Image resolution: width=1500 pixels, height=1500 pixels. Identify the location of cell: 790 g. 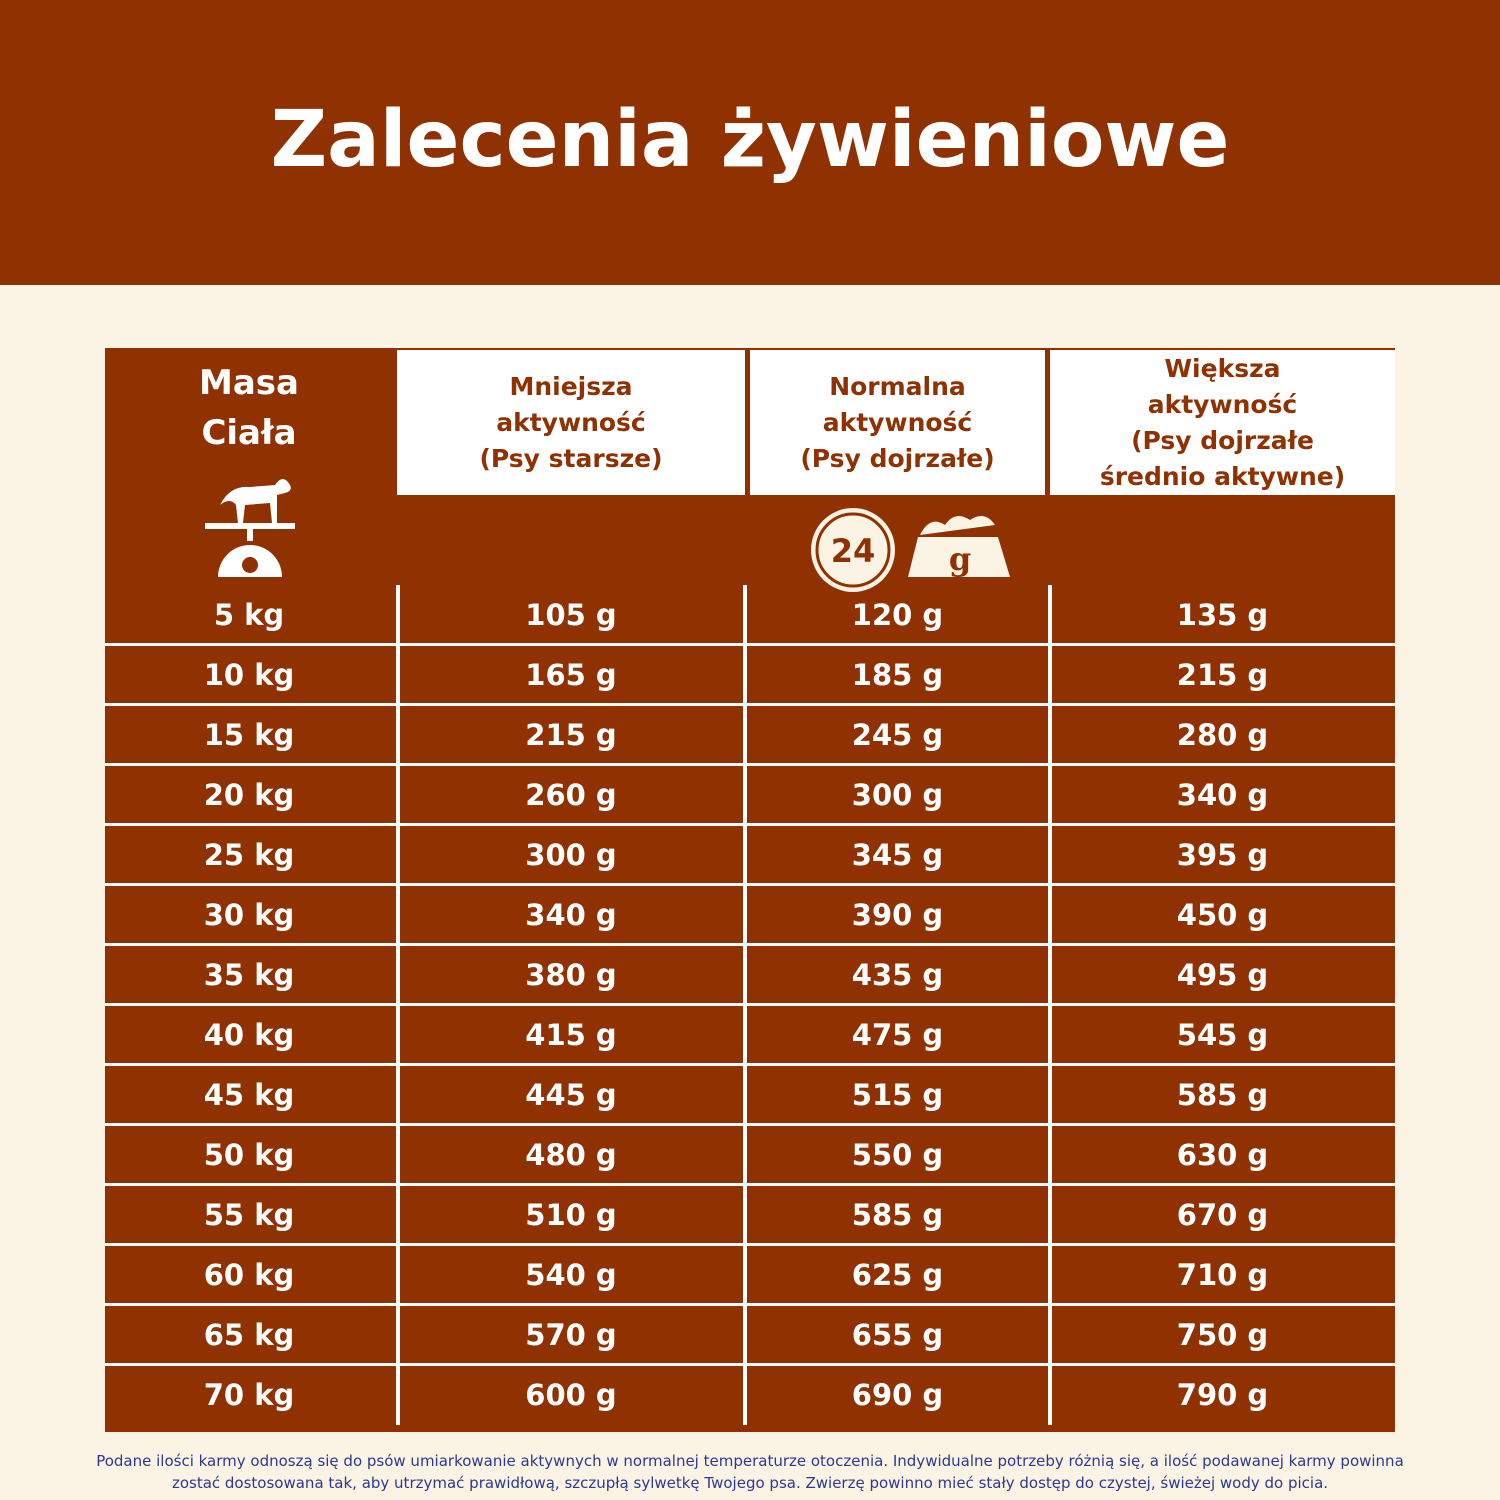
(1222, 1395).